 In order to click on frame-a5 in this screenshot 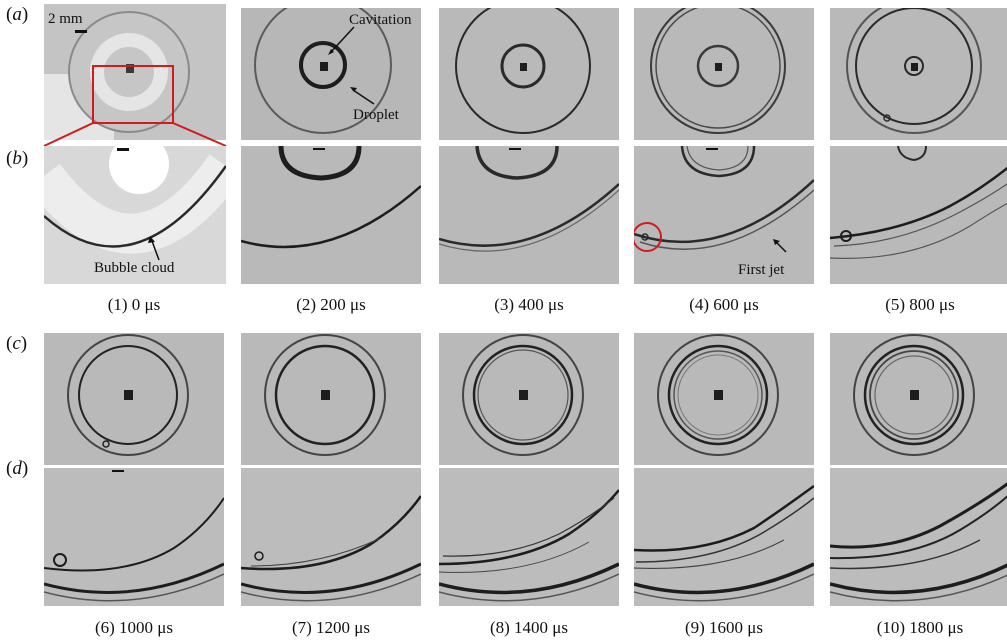, I will do `click(918, 74)`.